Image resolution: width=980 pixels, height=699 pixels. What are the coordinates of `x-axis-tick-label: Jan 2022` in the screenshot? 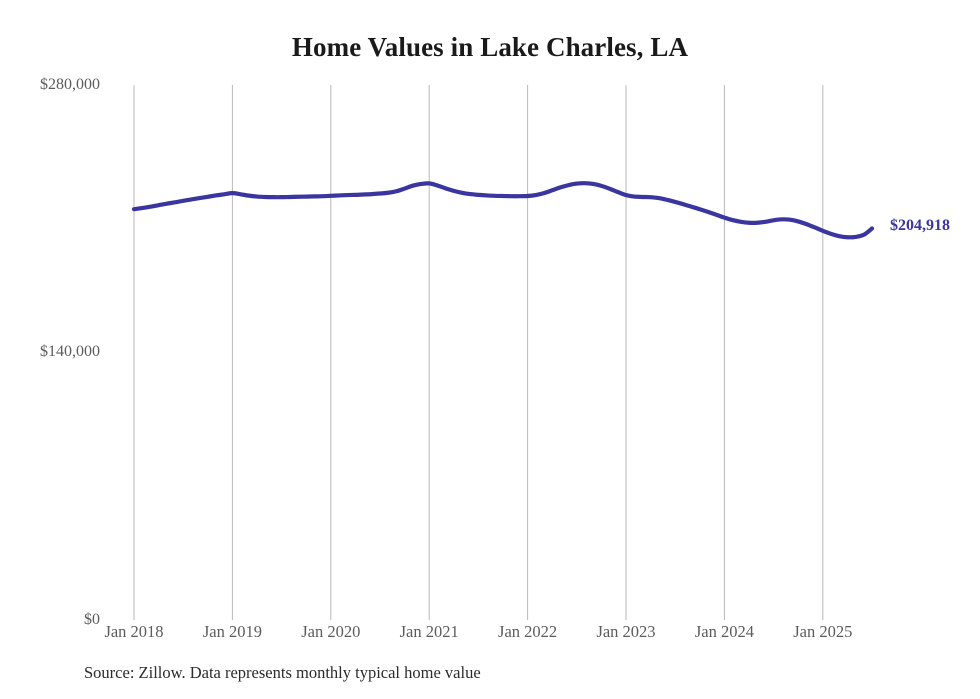 It's located at (528, 631).